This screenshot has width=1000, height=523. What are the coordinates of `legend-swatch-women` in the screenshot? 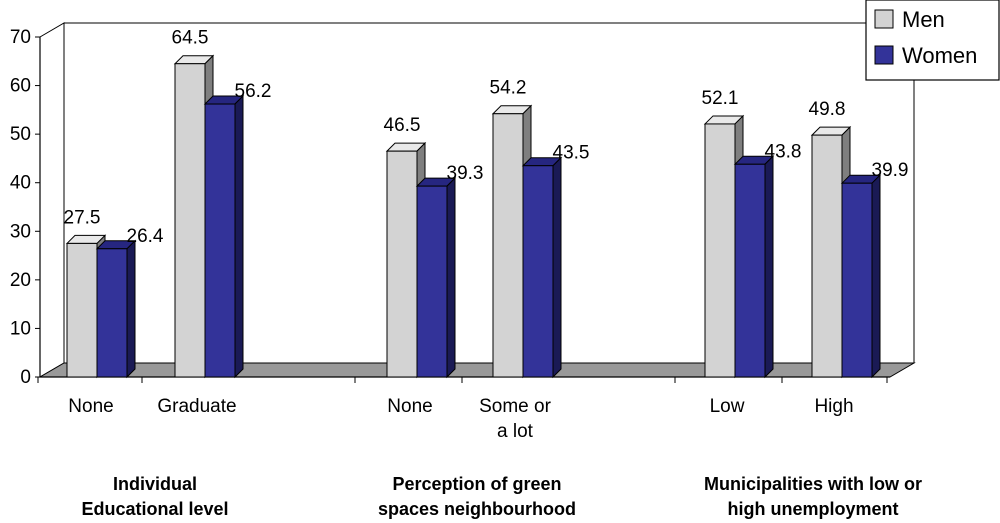 It's located at (884, 55).